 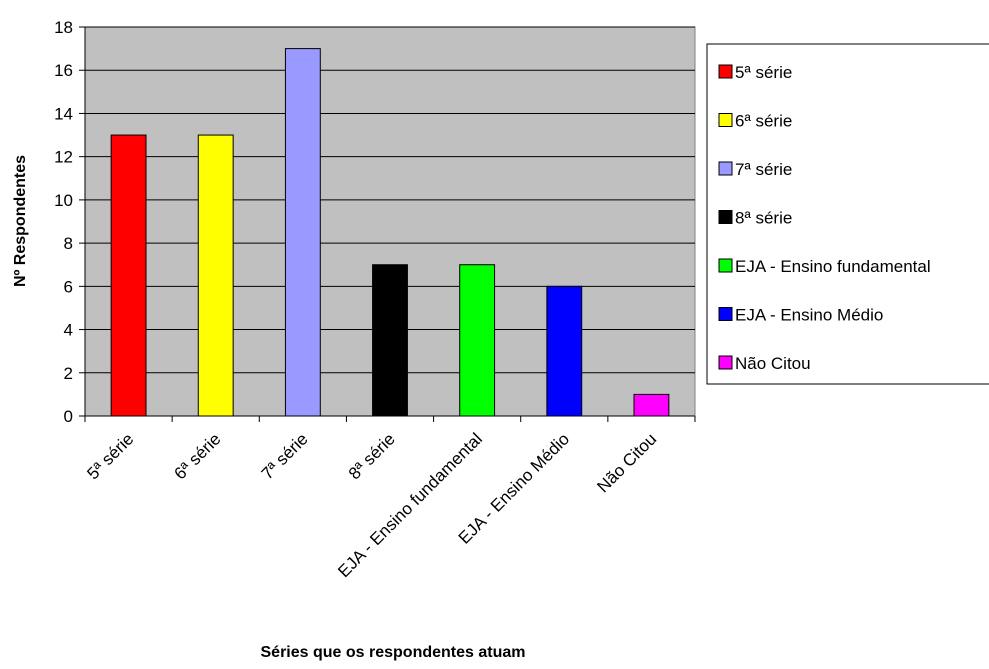 I want to click on x-axis-title: Séries que os respondentes atuam, so click(x=393, y=652).